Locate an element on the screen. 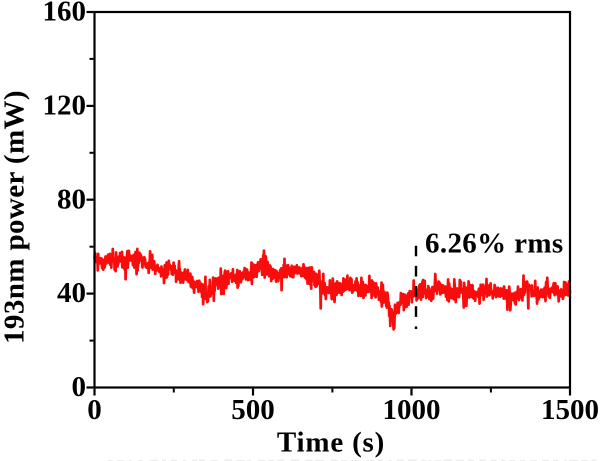  svg-text: 120 is located at coordinates (65, 106).